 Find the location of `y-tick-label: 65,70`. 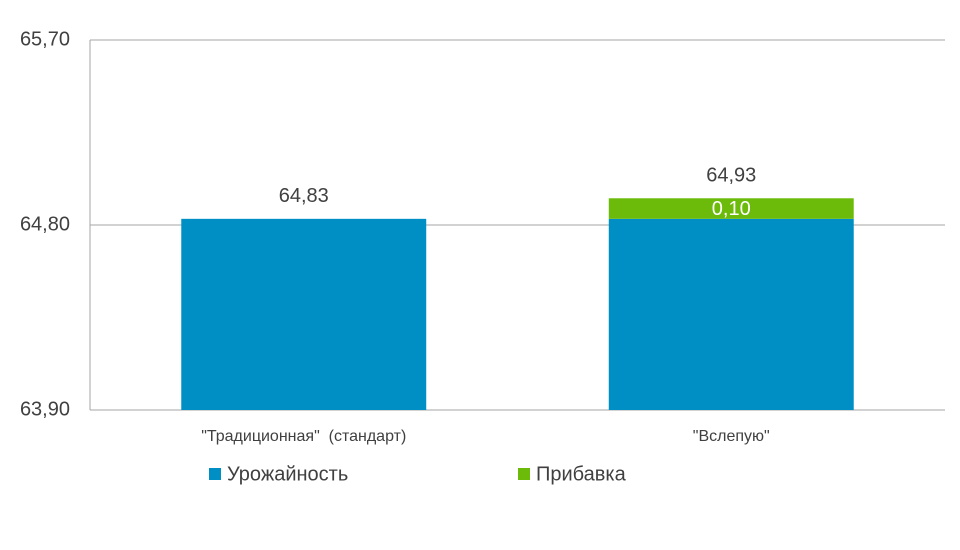

y-tick-label: 65,70 is located at coordinates (45, 39).